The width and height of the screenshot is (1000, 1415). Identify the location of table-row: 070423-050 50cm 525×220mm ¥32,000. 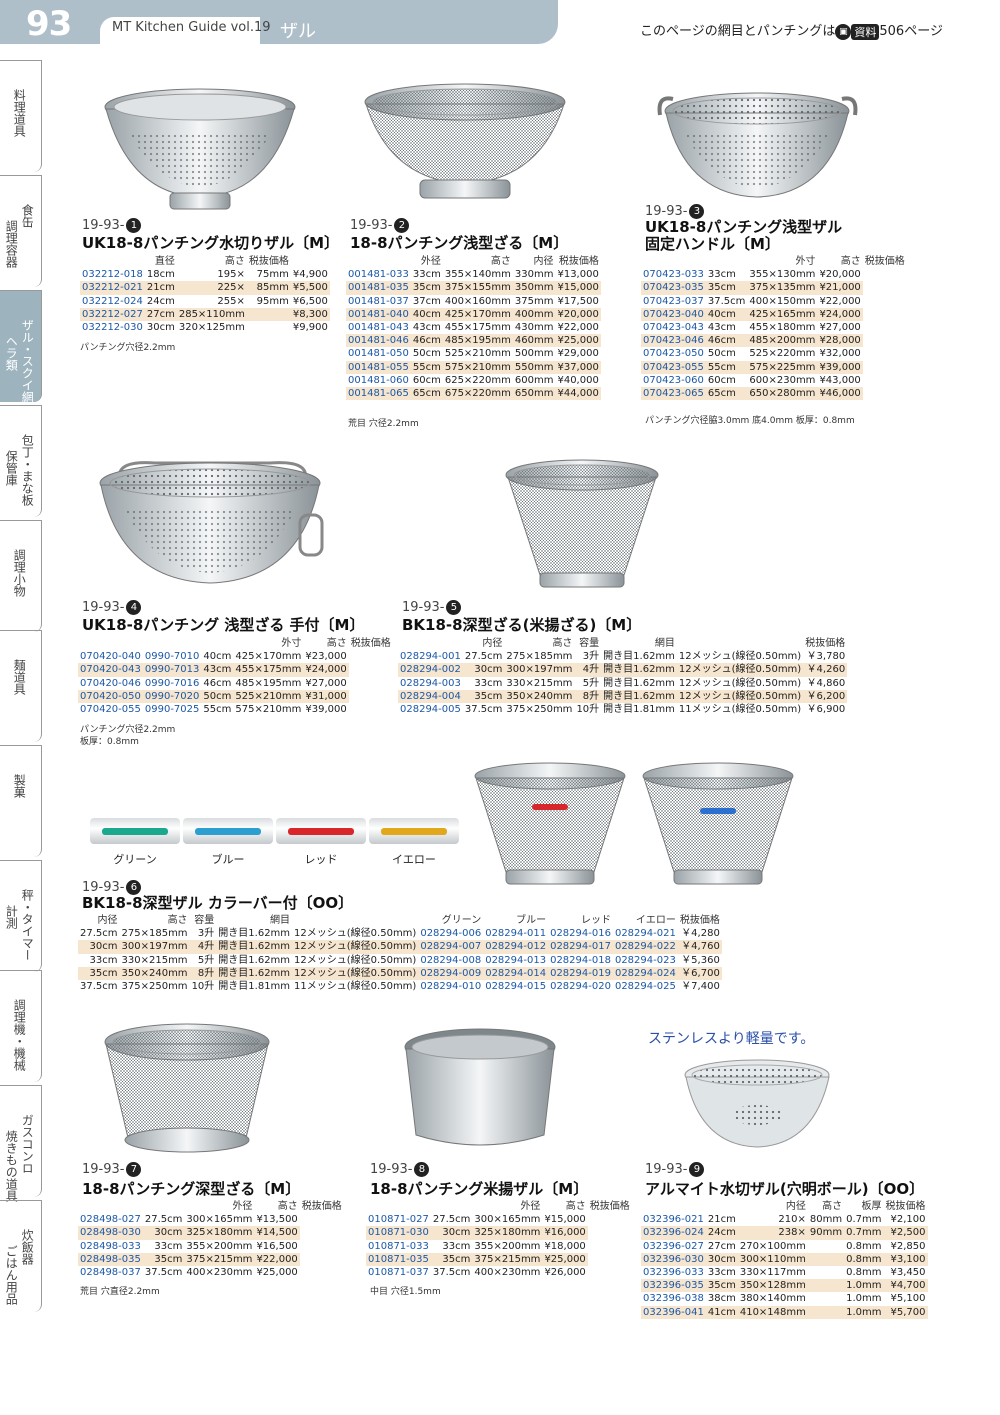
(774, 353).